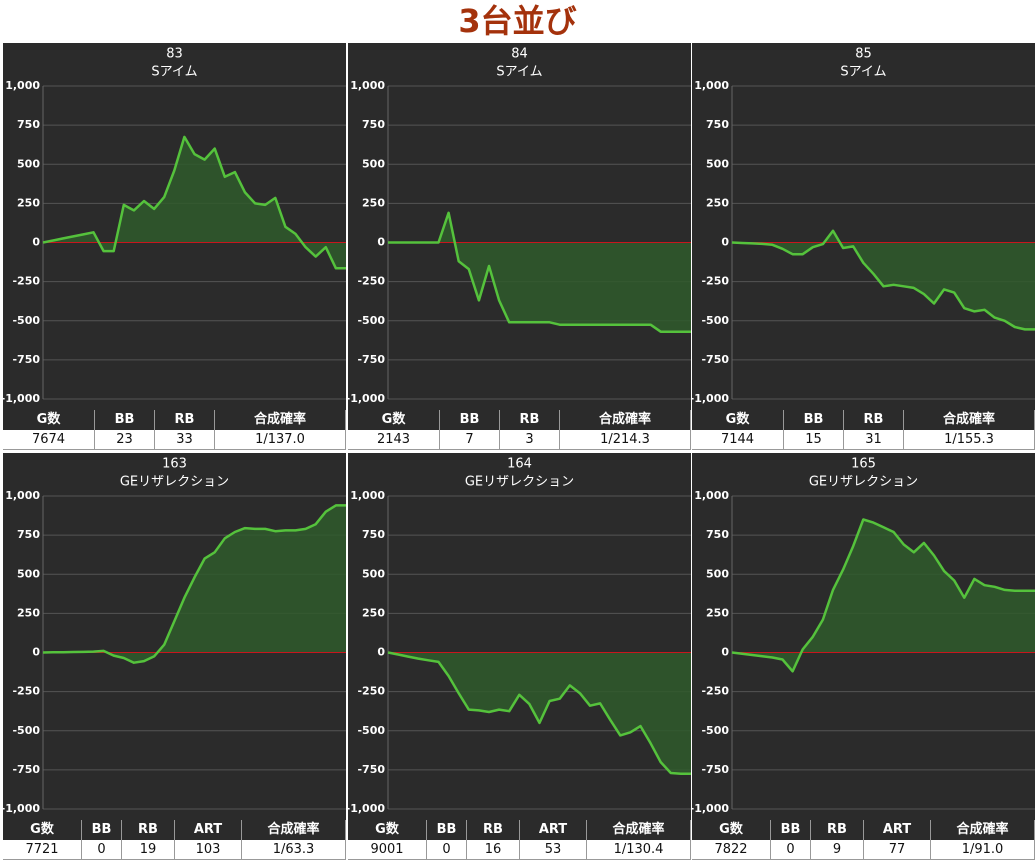 The height and width of the screenshot is (861, 1035). Describe the element at coordinates (49, 440) in the screenshot. I see `table-cell: 7674` at that location.